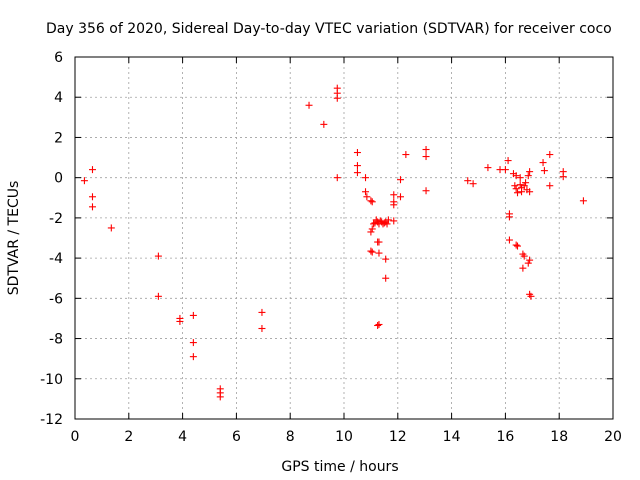 This screenshot has width=640, height=480. What do you see at coordinates (58, 138) in the screenshot?
I see `y-tick-label: 2` at bounding box center [58, 138].